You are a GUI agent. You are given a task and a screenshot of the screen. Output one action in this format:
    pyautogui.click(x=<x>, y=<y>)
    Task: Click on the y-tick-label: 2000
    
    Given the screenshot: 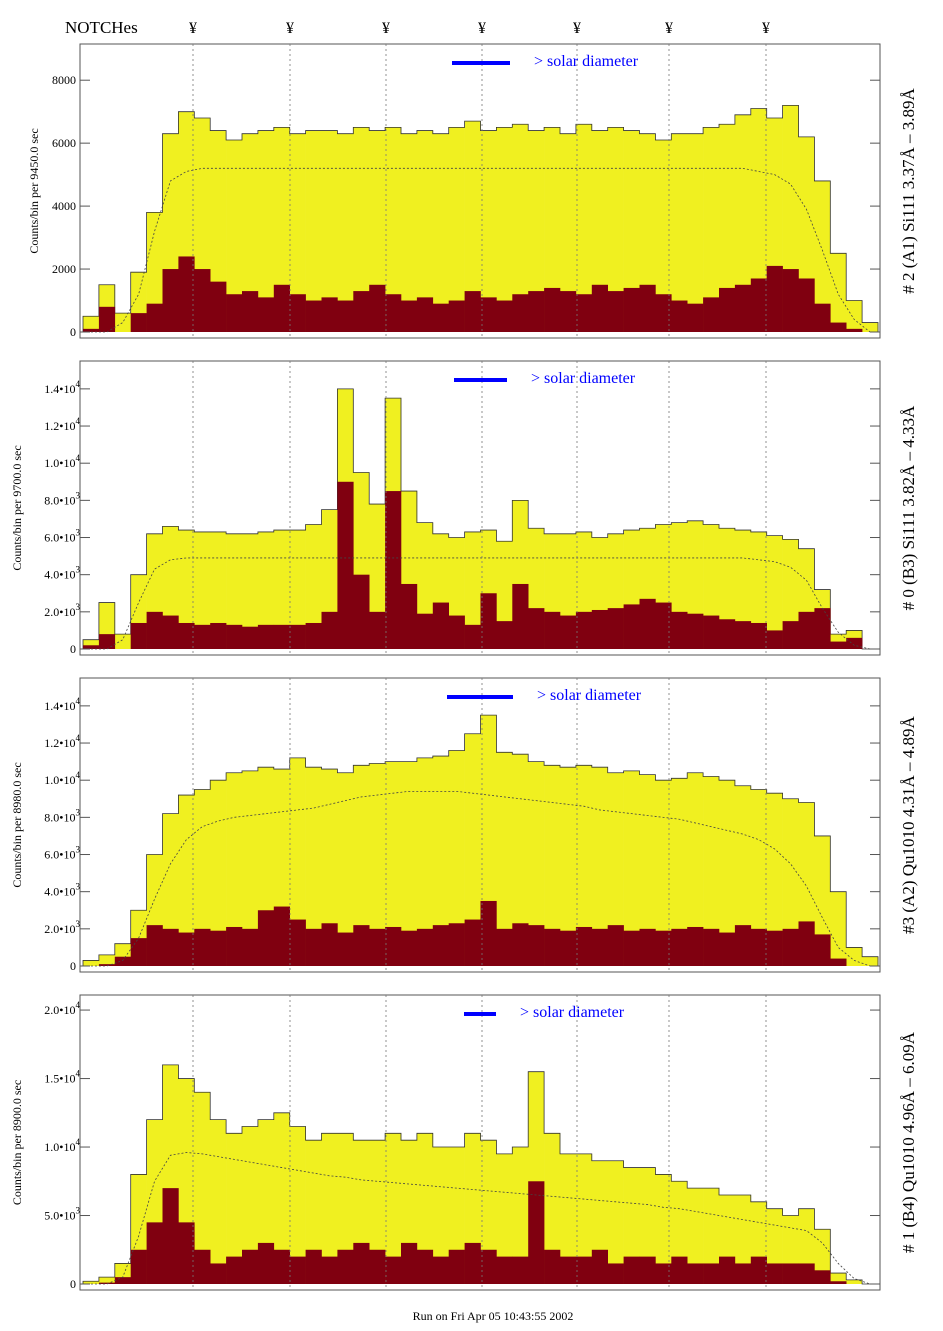 What is the action you would take?
    pyautogui.click(x=64, y=269)
    